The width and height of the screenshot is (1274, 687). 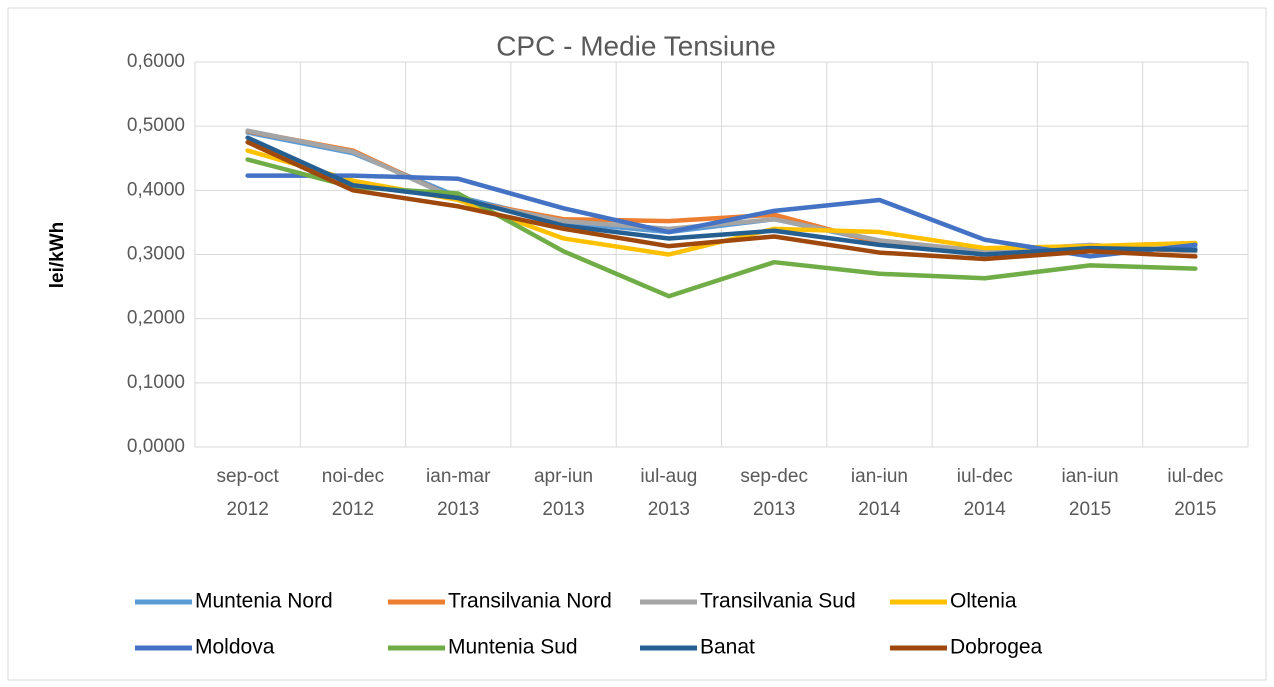 I want to click on legend-label: Banat, so click(x=727, y=647).